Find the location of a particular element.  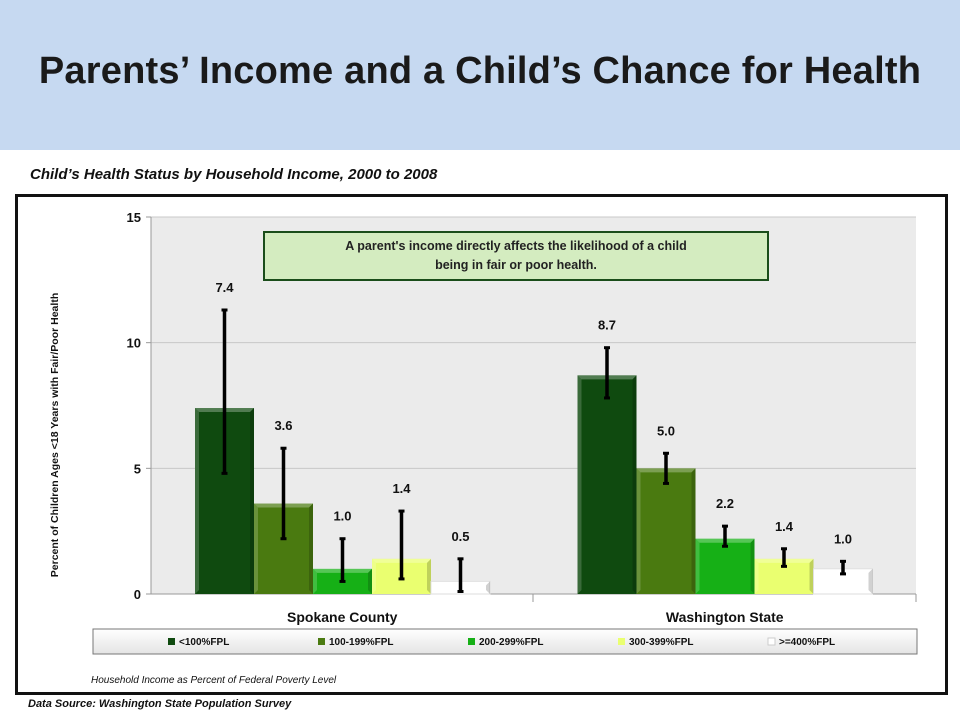

y-tick-label: 0 is located at coordinates (137, 594).